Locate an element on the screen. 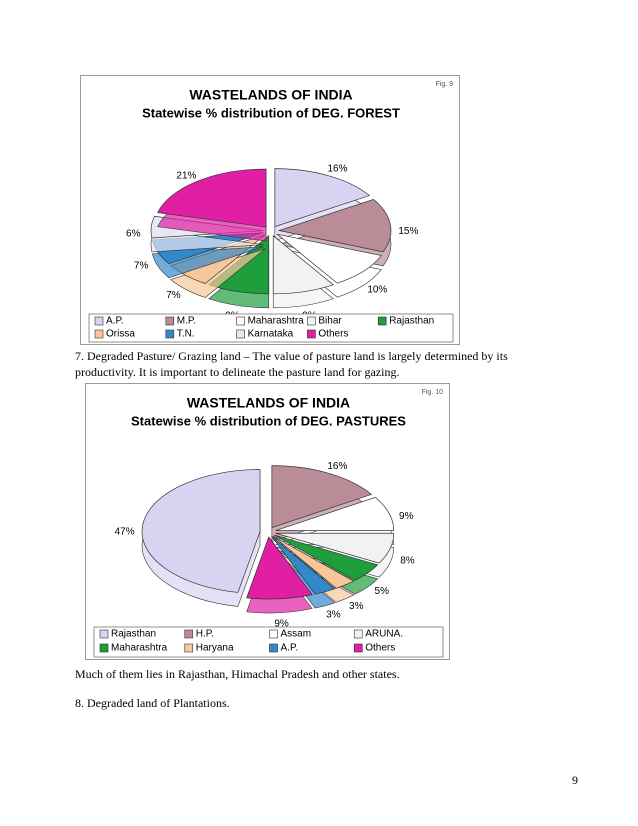  legend-label: ARUNA. is located at coordinates (384, 634).